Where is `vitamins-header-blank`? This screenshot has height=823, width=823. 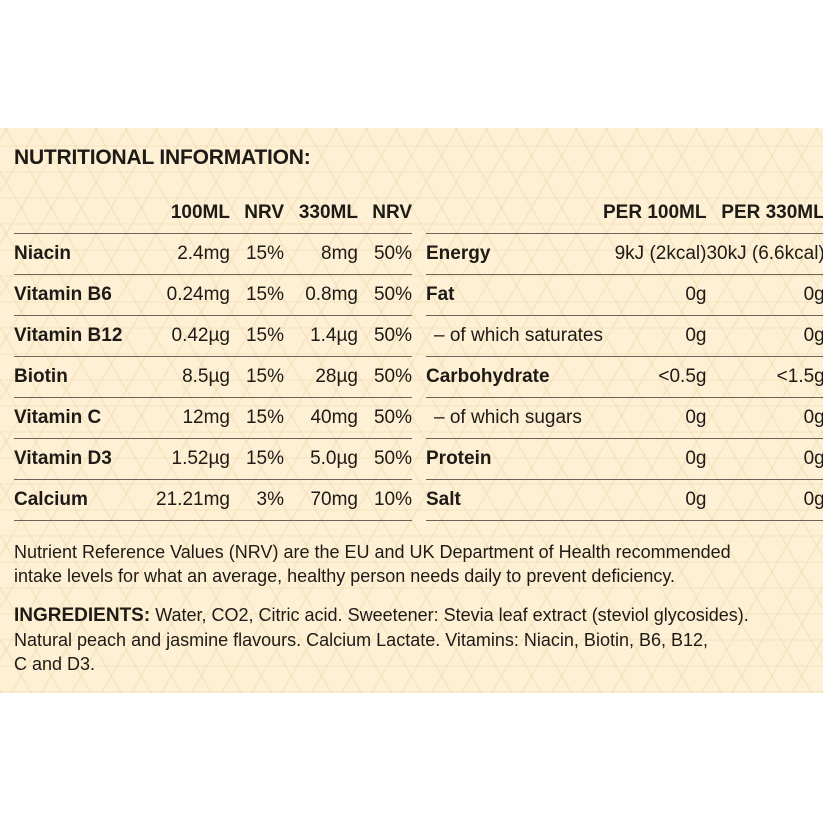 vitamins-header-blank is located at coordinates (73, 213).